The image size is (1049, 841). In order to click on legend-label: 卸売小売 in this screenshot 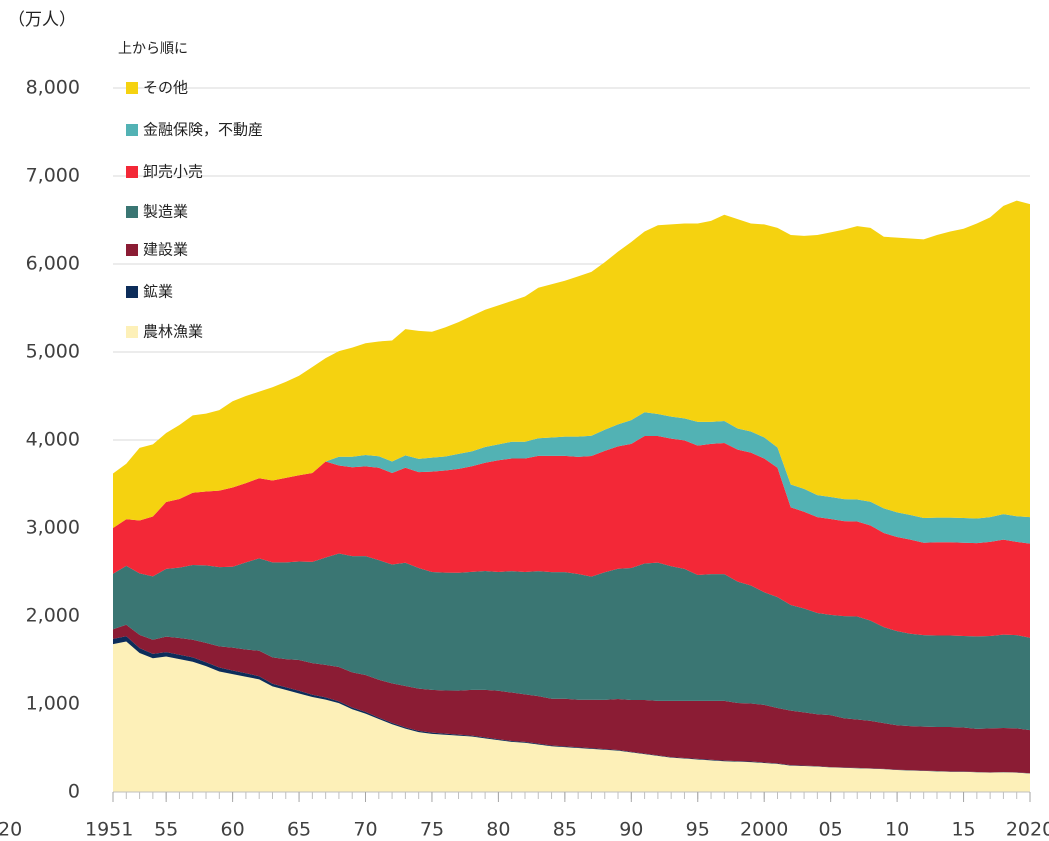, I will do `click(173, 172)`.